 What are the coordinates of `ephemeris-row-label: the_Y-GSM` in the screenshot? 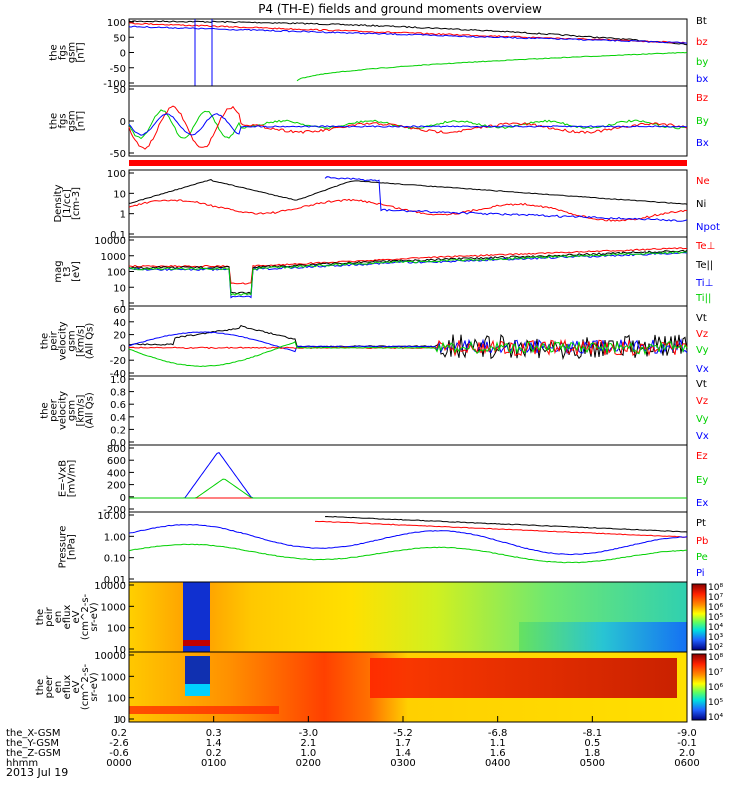 It's located at (32, 743).